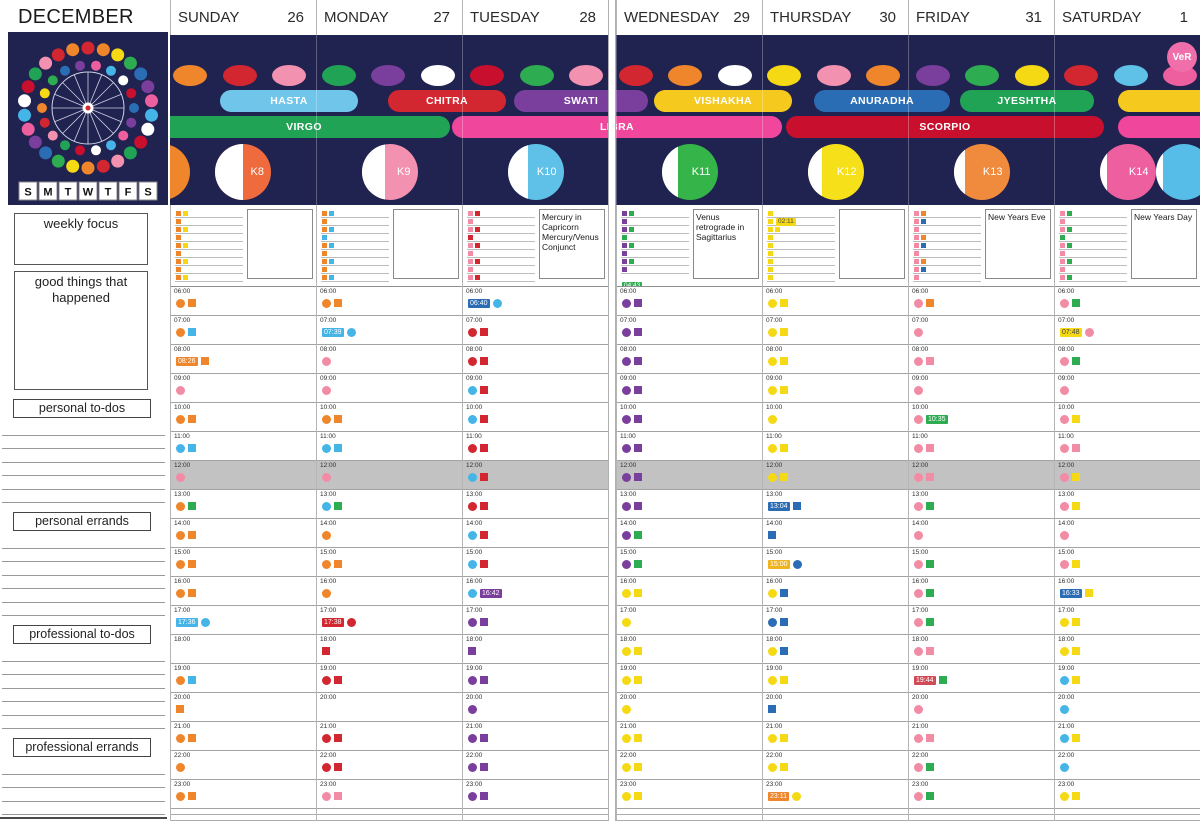 The height and width of the screenshot is (821, 1200). Describe the element at coordinates (835, 504) in the screenshot. I see `hour-row: 13:00 13:04` at that location.